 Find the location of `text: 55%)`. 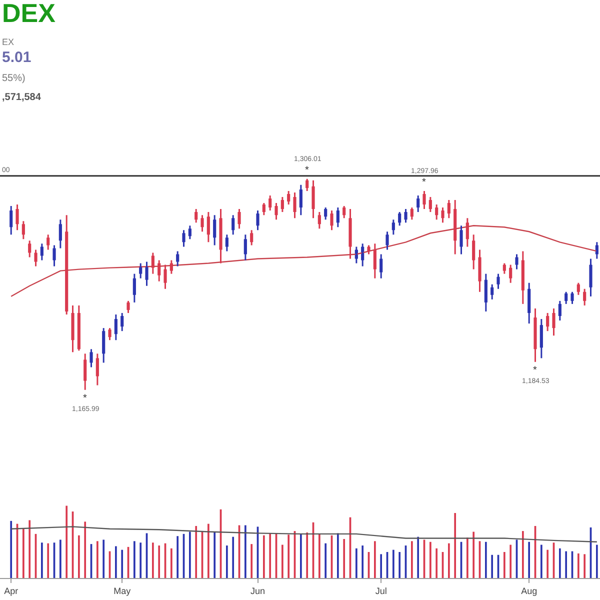

text: 55%) is located at coordinates (14, 78).